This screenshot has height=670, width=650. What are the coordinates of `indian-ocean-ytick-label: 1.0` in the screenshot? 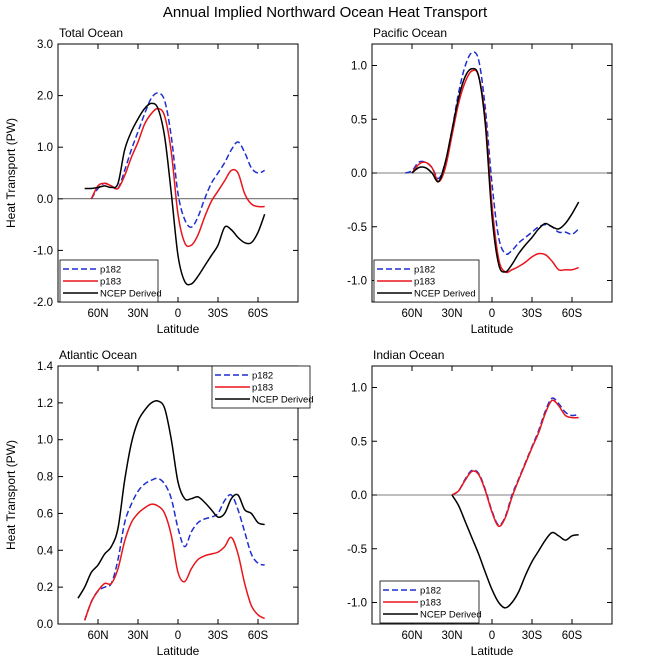 It's located at (359, 389).